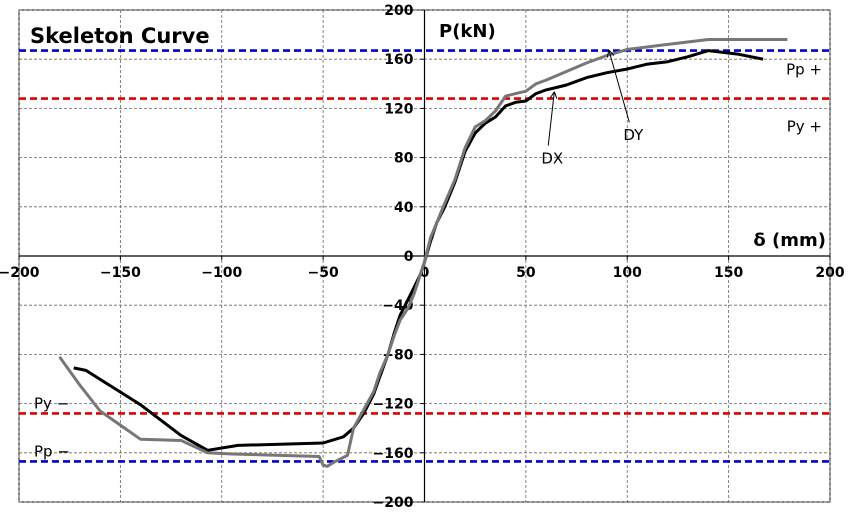 The height and width of the screenshot is (520, 852). Describe the element at coordinates (804, 127) in the screenshot. I see `reference-line-label: Py +` at that location.